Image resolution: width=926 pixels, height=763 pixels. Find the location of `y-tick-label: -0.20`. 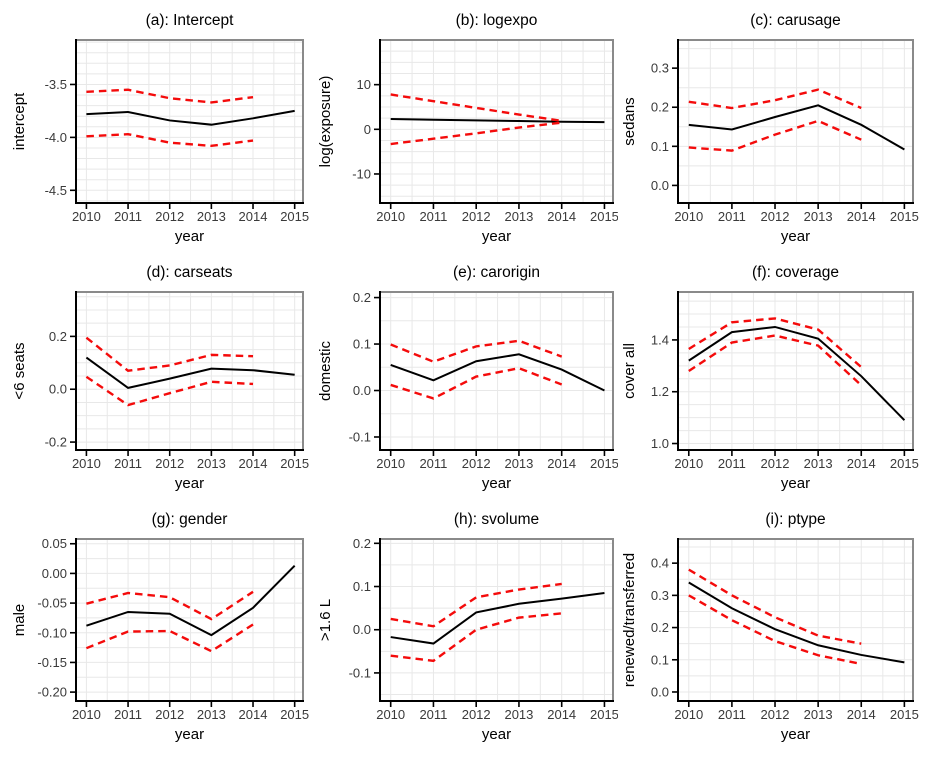

y-tick-label: -0.20 is located at coordinates (52, 692).